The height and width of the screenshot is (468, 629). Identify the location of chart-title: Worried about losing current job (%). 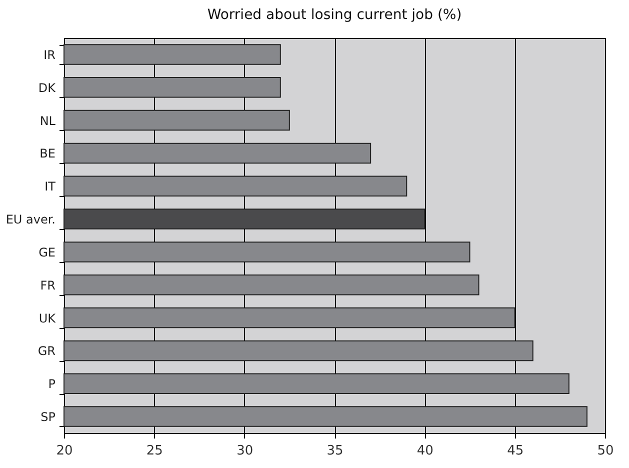
(334, 15).